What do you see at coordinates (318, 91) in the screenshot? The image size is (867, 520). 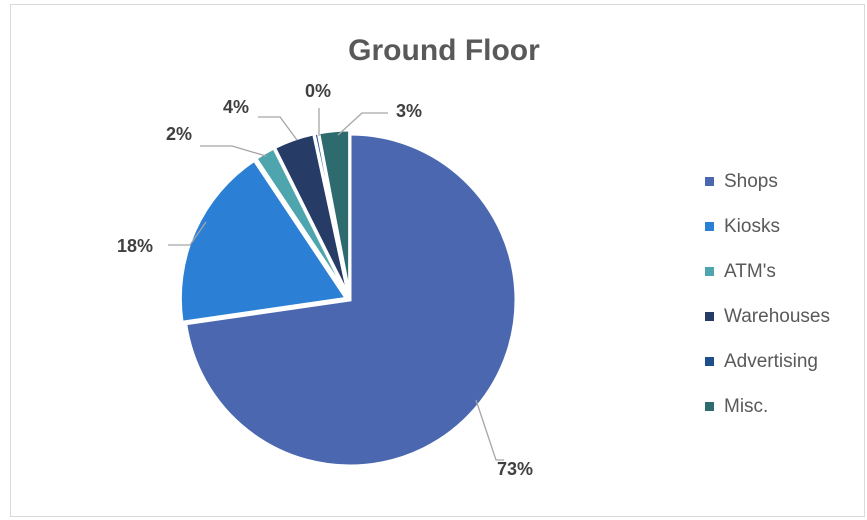 I see `data-label: 0%` at bounding box center [318, 91].